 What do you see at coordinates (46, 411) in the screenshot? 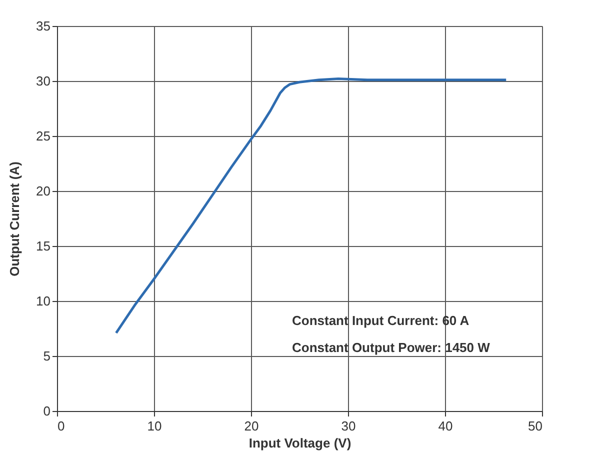
I see `y-tick-label: 0` at bounding box center [46, 411].